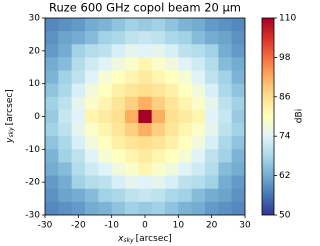 This screenshot has height=246, width=320. Describe the element at coordinates (179, 226) in the screenshot. I see `x-tick-label: 10` at that location.